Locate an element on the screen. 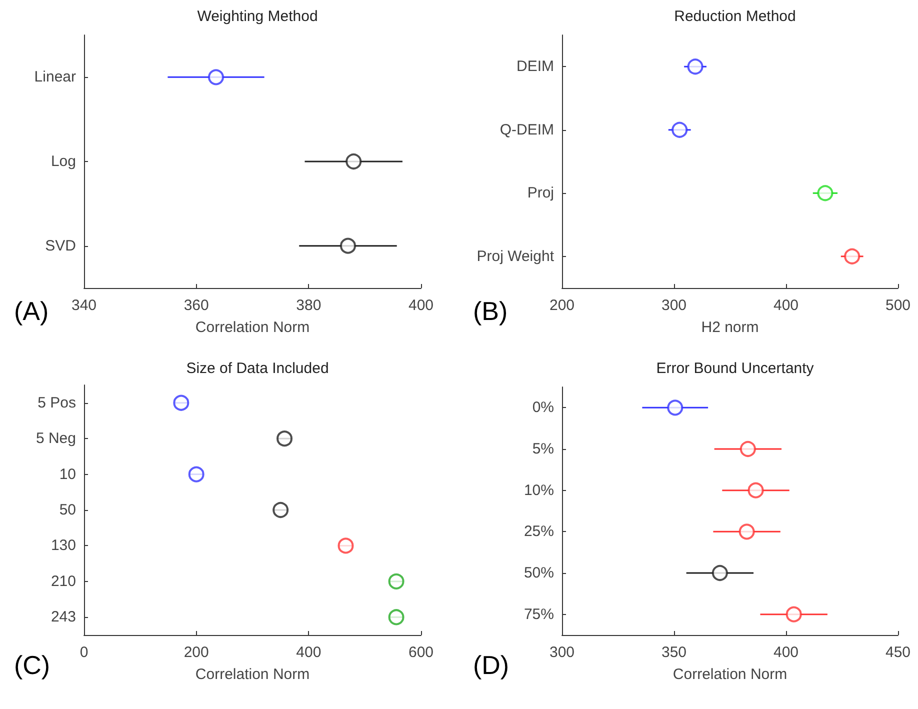  x-axis-title: H2 norm is located at coordinates (730, 327).